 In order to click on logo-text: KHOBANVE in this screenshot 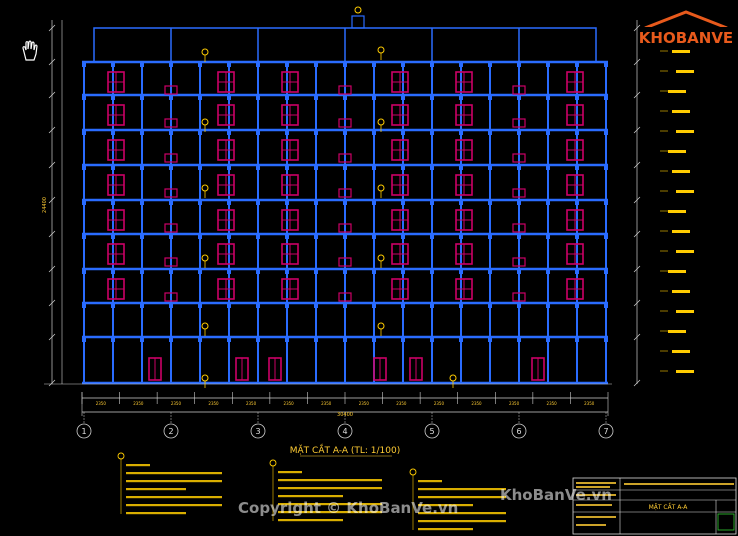, I will do `click(686, 38)`.